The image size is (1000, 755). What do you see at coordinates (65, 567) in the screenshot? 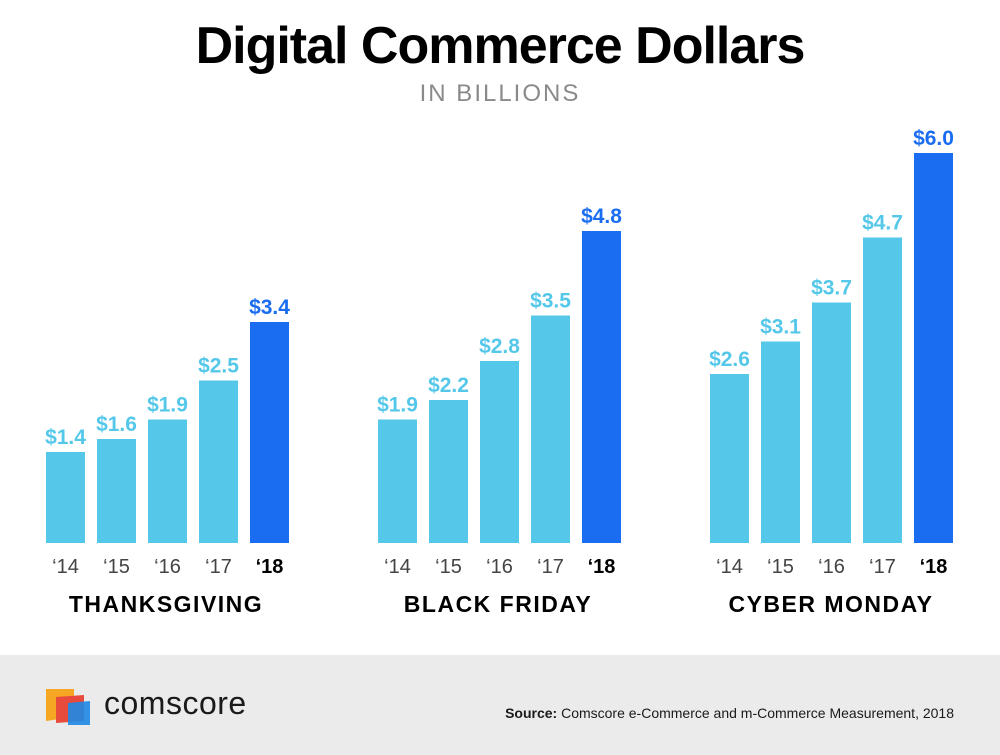
I see `tick-label-thanksgiving-0: ‘14` at bounding box center [65, 567].